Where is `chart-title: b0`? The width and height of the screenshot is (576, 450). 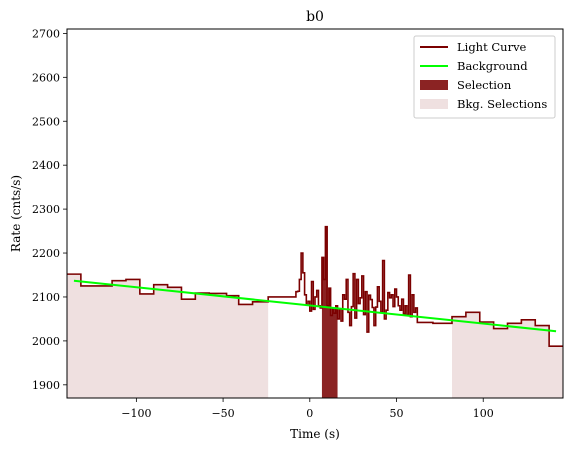 chart-title: b0 is located at coordinates (315, 17).